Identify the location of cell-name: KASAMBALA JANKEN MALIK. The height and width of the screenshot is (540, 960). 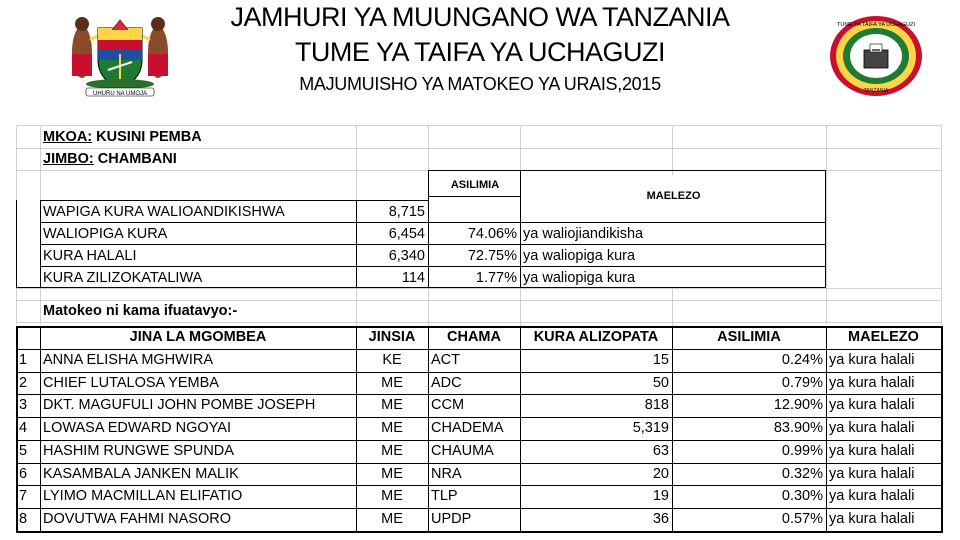
(141, 473).